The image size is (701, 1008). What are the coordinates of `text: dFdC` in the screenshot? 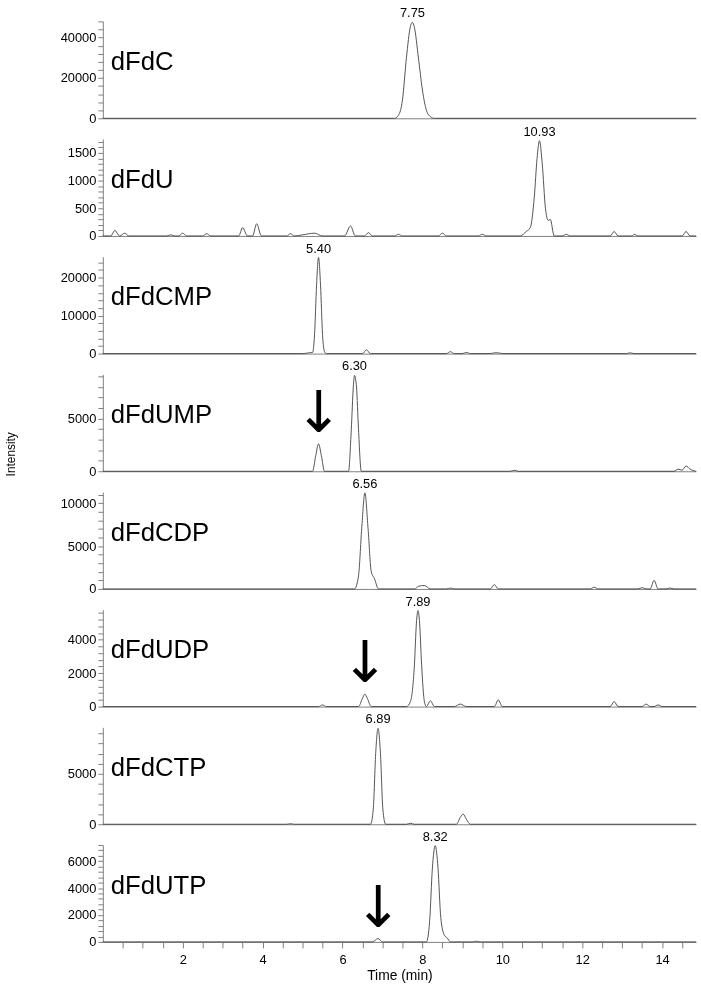 It's located at (142, 61).